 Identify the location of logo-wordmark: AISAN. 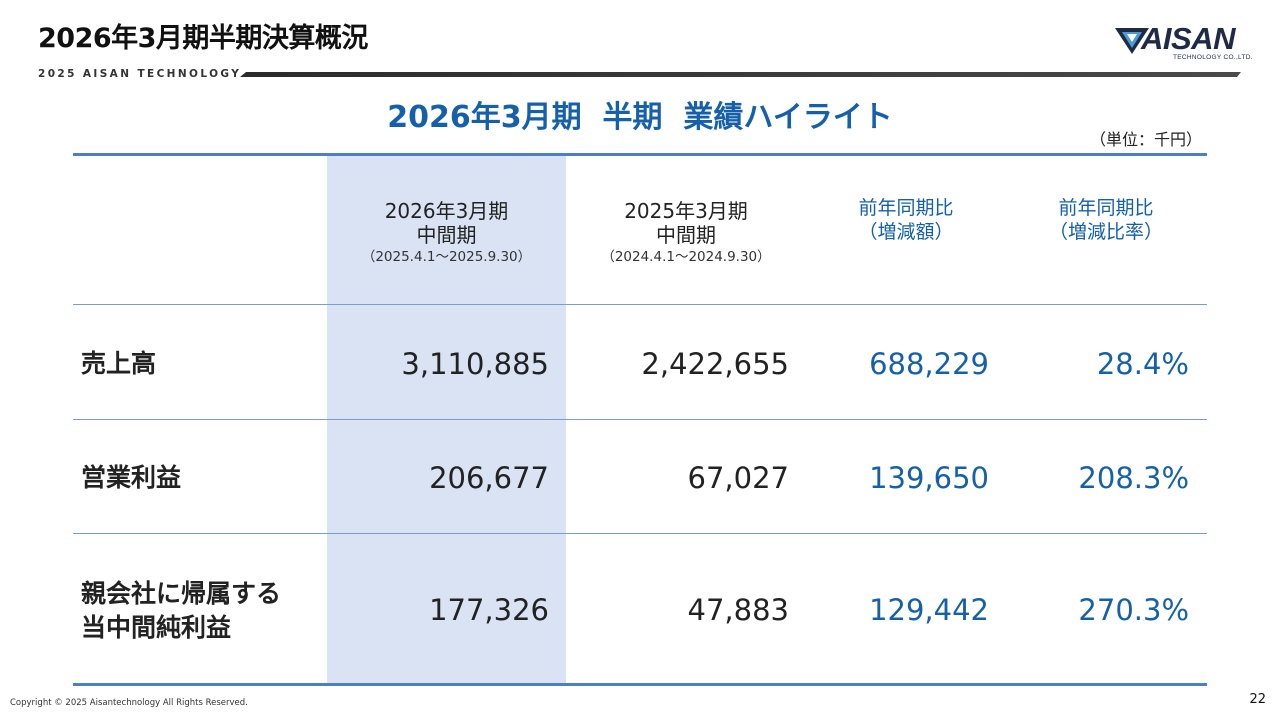
(1188, 38).